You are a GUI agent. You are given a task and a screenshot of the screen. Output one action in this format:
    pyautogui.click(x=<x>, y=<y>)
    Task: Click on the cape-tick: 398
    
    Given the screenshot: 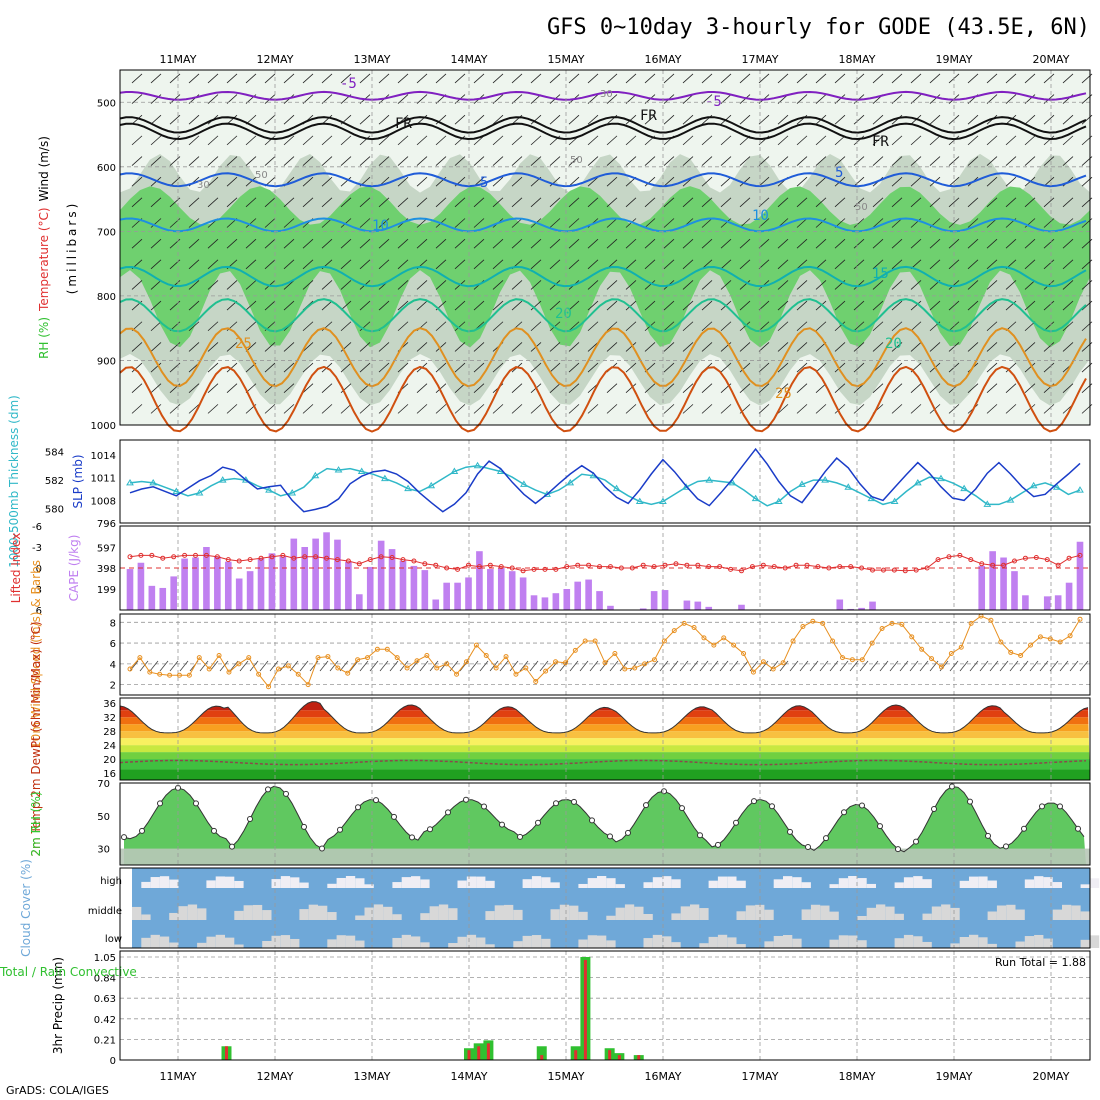 What is the action you would take?
    pyautogui.click(x=106, y=569)
    